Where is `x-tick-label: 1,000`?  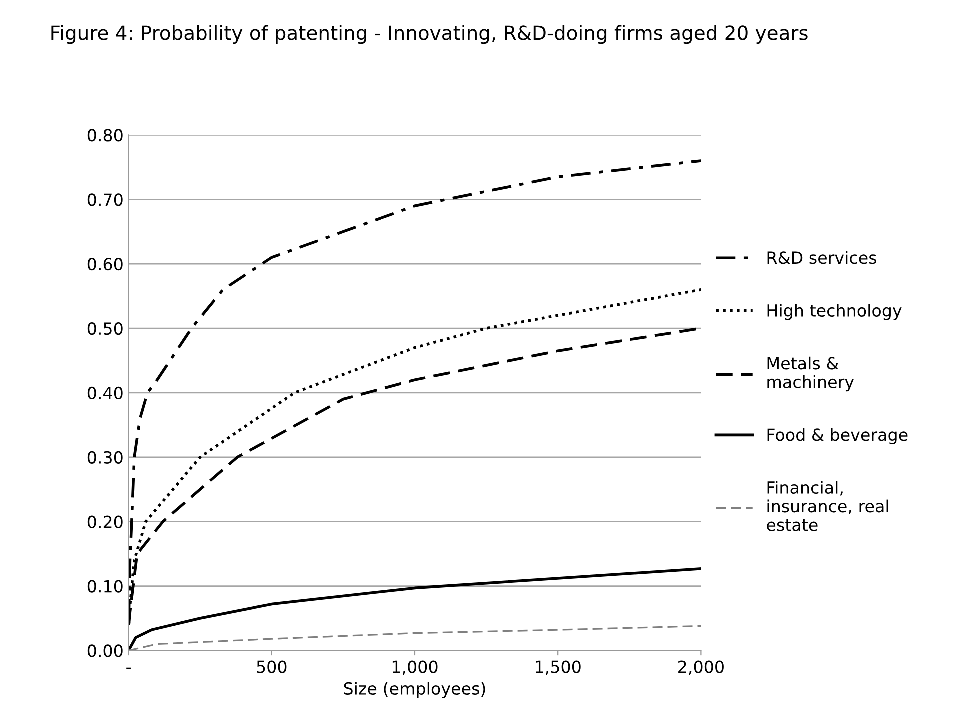 x-tick-label: 1,000 is located at coordinates (415, 668).